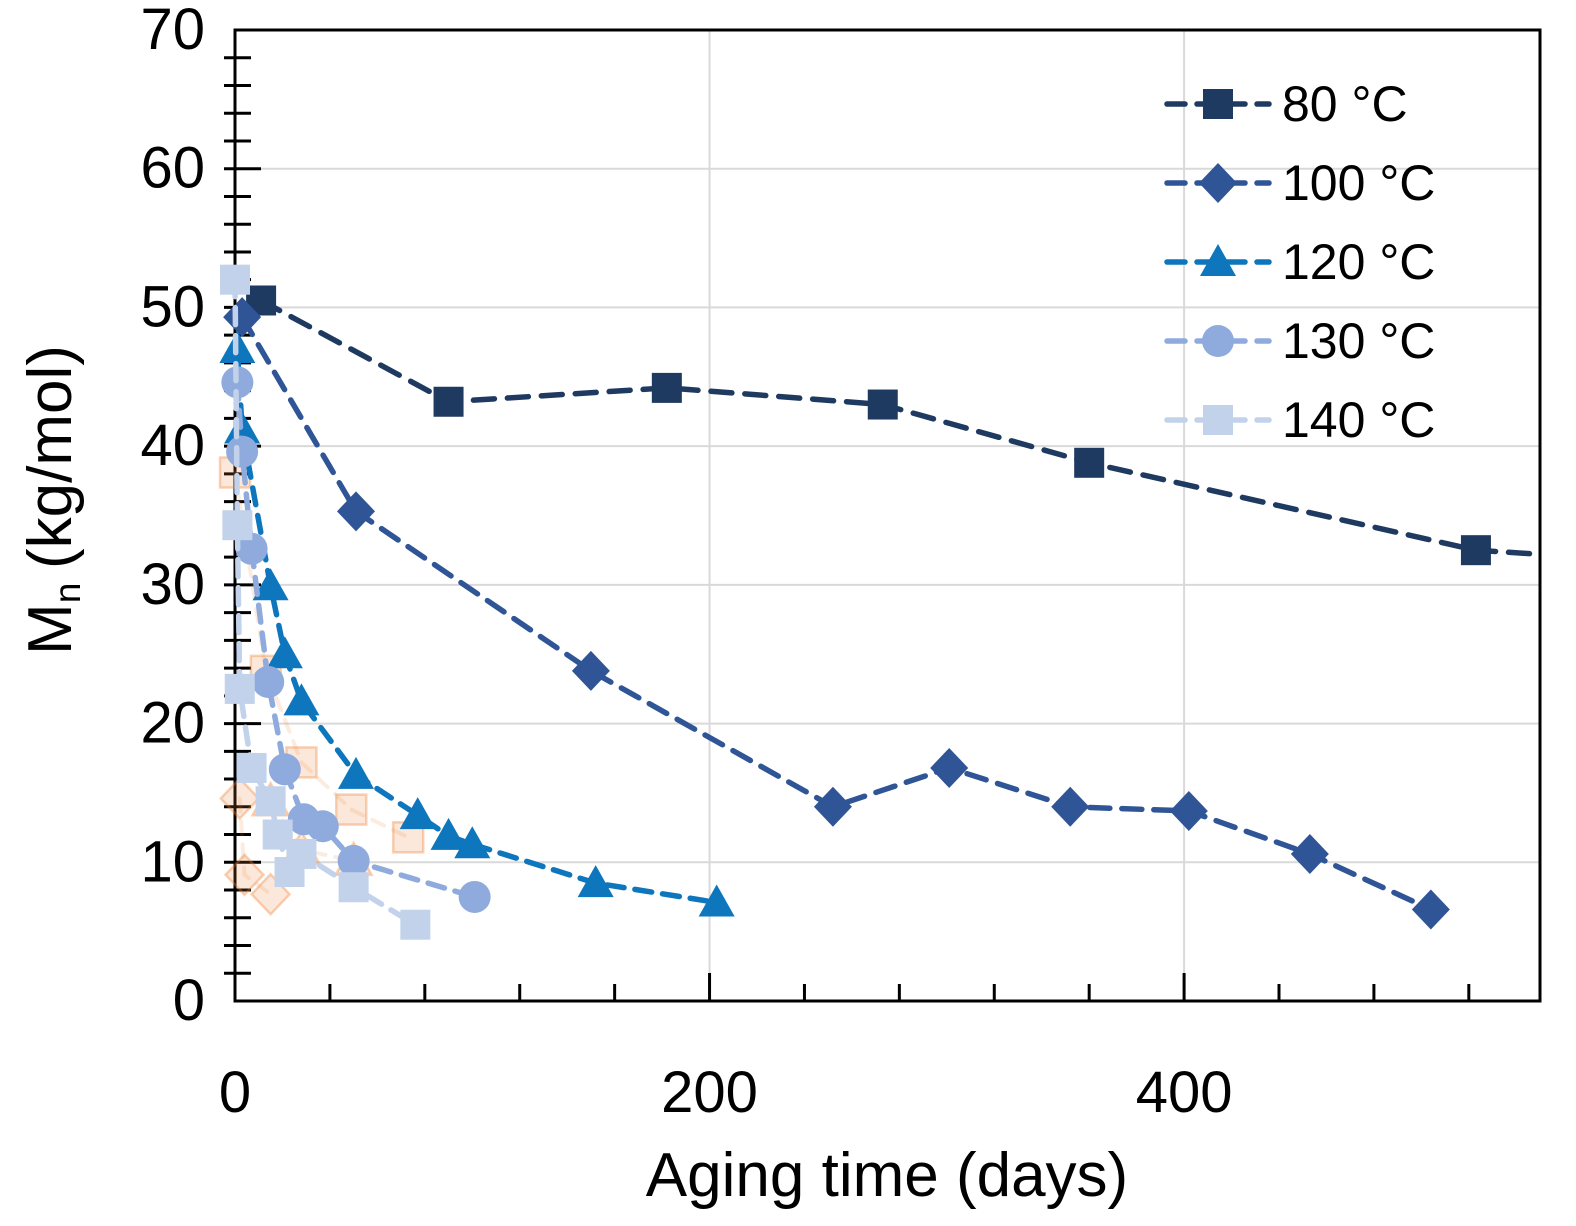 The image size is (1576, 1226). What do you see at coordinates (172, 584) in the screenshot?
I see `y-tick-label: 30` at bounding box center [172, 584].